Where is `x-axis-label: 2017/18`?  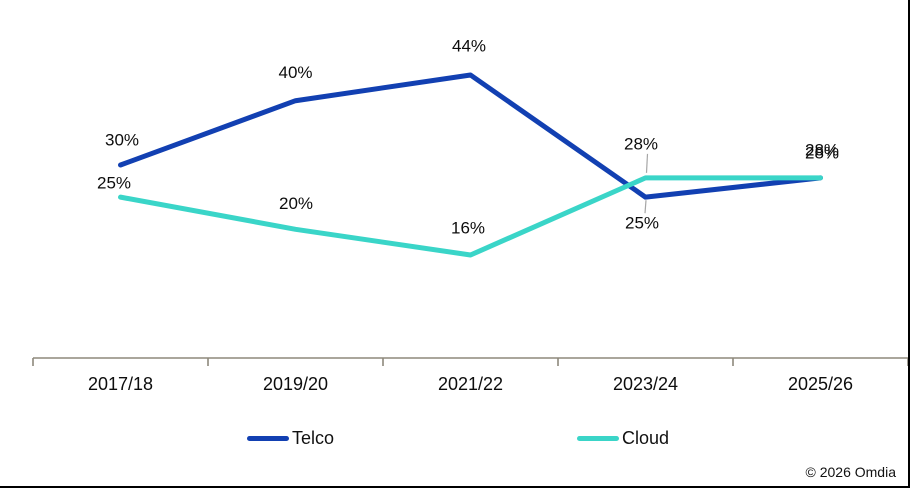 x-axis-label: 2017/18 is located at coordinates (120, 384).